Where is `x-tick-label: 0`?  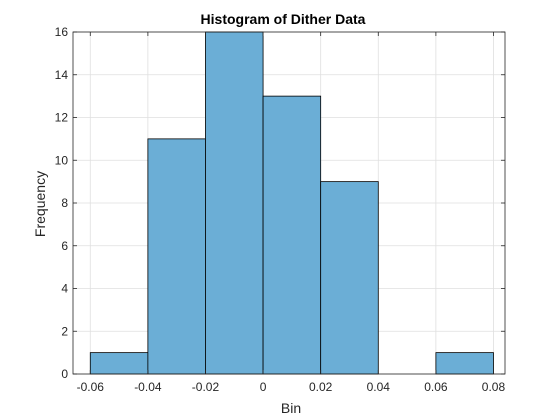 x-tick-label: 0 is located at coordinates (263, 387).